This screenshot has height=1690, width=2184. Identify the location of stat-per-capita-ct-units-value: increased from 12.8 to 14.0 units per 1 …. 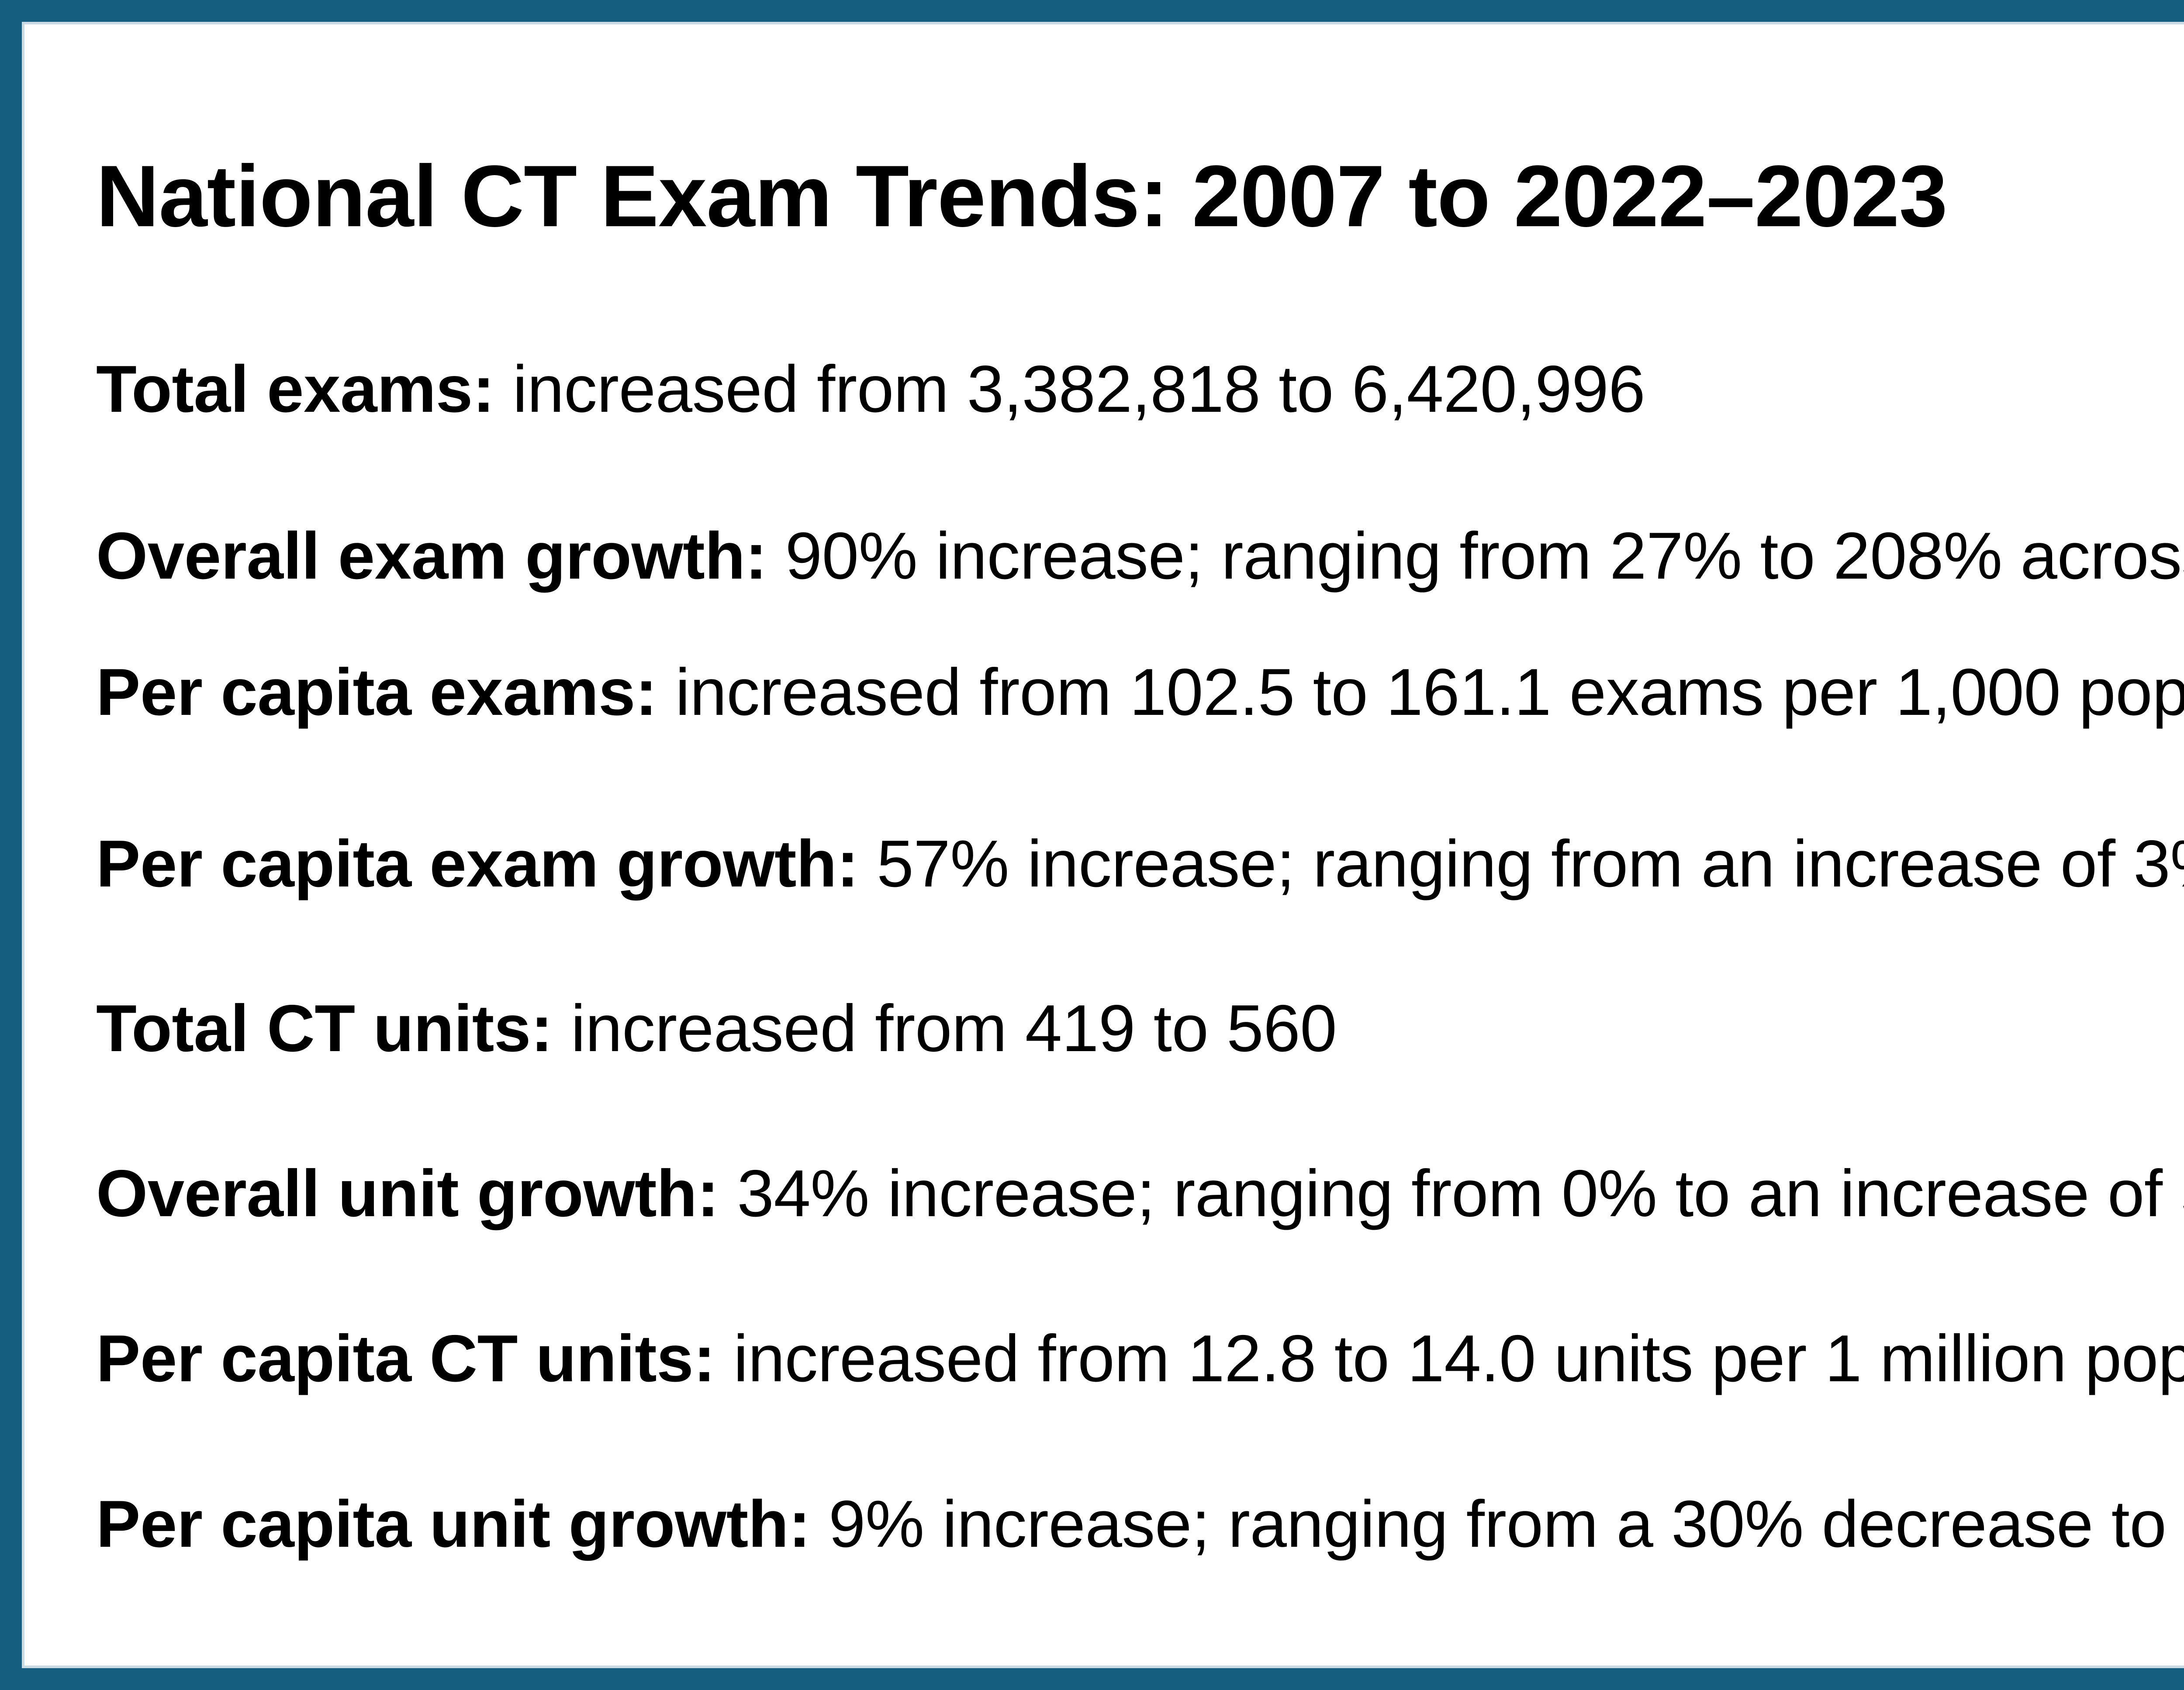
(1458, 1358).